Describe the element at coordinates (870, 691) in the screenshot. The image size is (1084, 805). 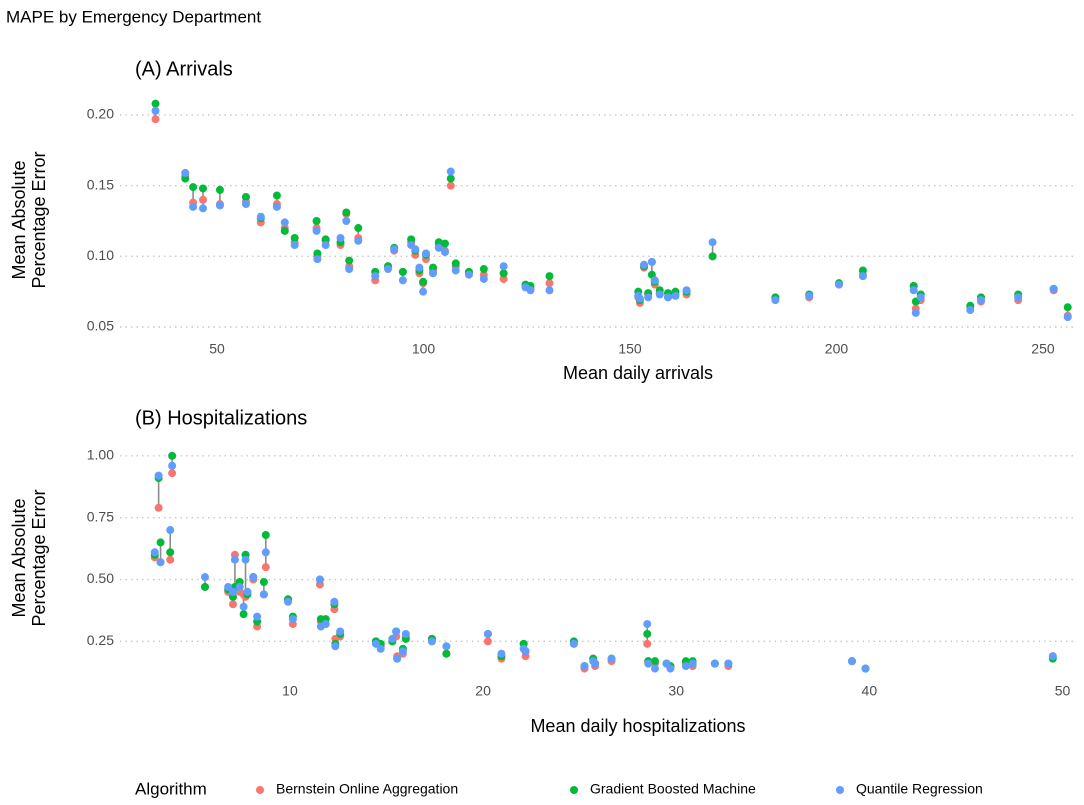
I see `x-tick-label: 40` at that location.